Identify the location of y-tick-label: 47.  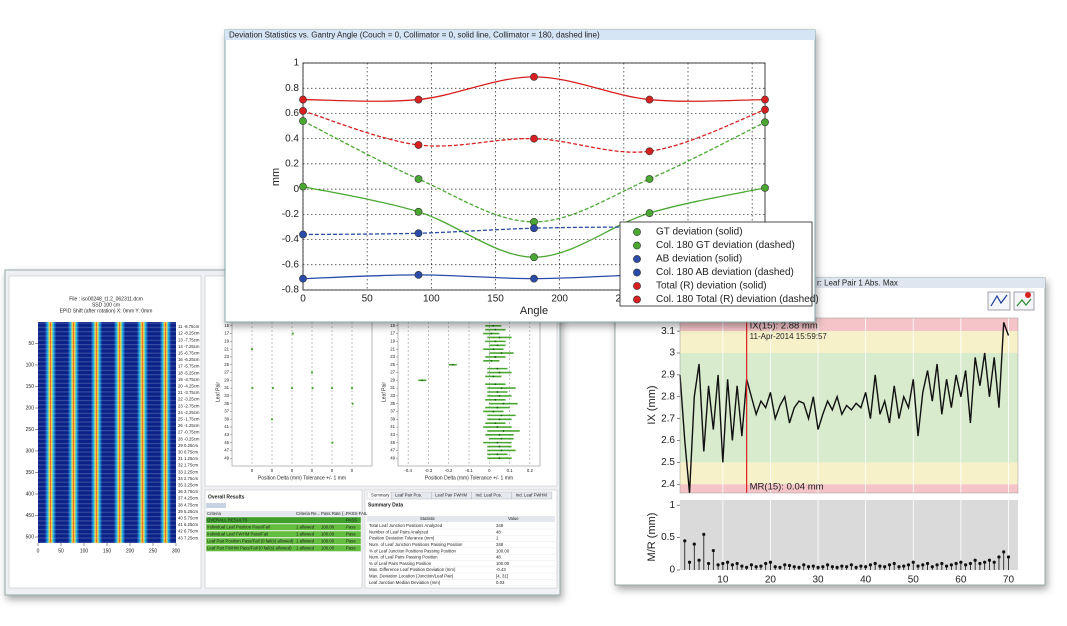
(392, 450).